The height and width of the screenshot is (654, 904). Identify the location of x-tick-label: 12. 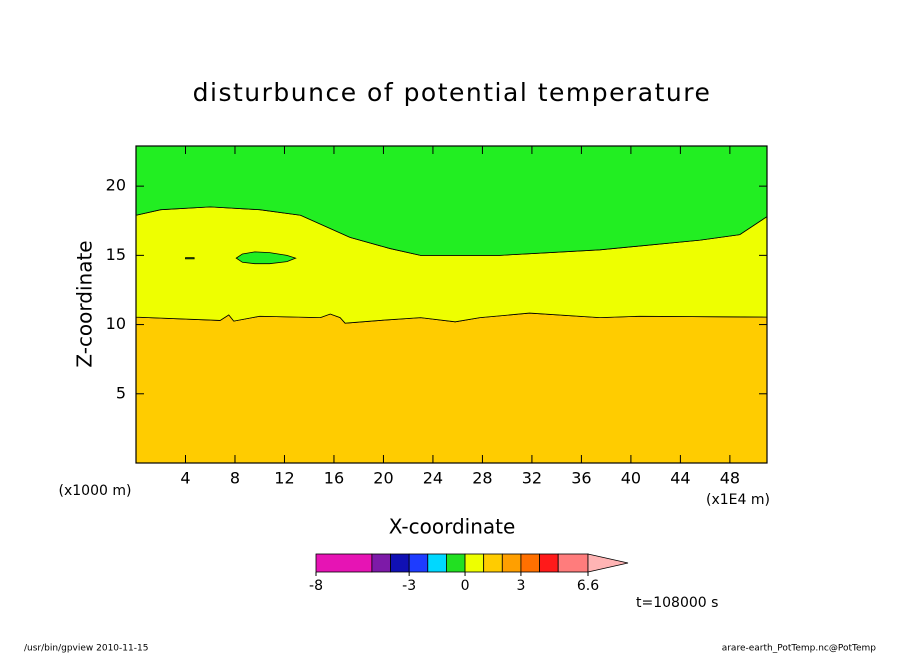
(284, 478).